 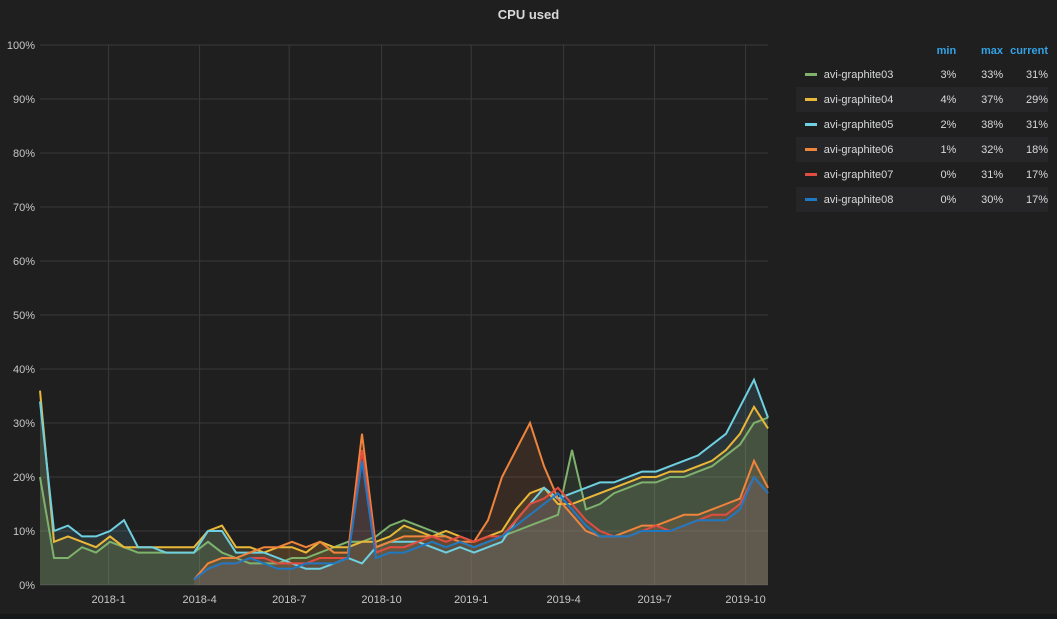 I want to click on legend-min: 1%, so click(x=948, y=149).